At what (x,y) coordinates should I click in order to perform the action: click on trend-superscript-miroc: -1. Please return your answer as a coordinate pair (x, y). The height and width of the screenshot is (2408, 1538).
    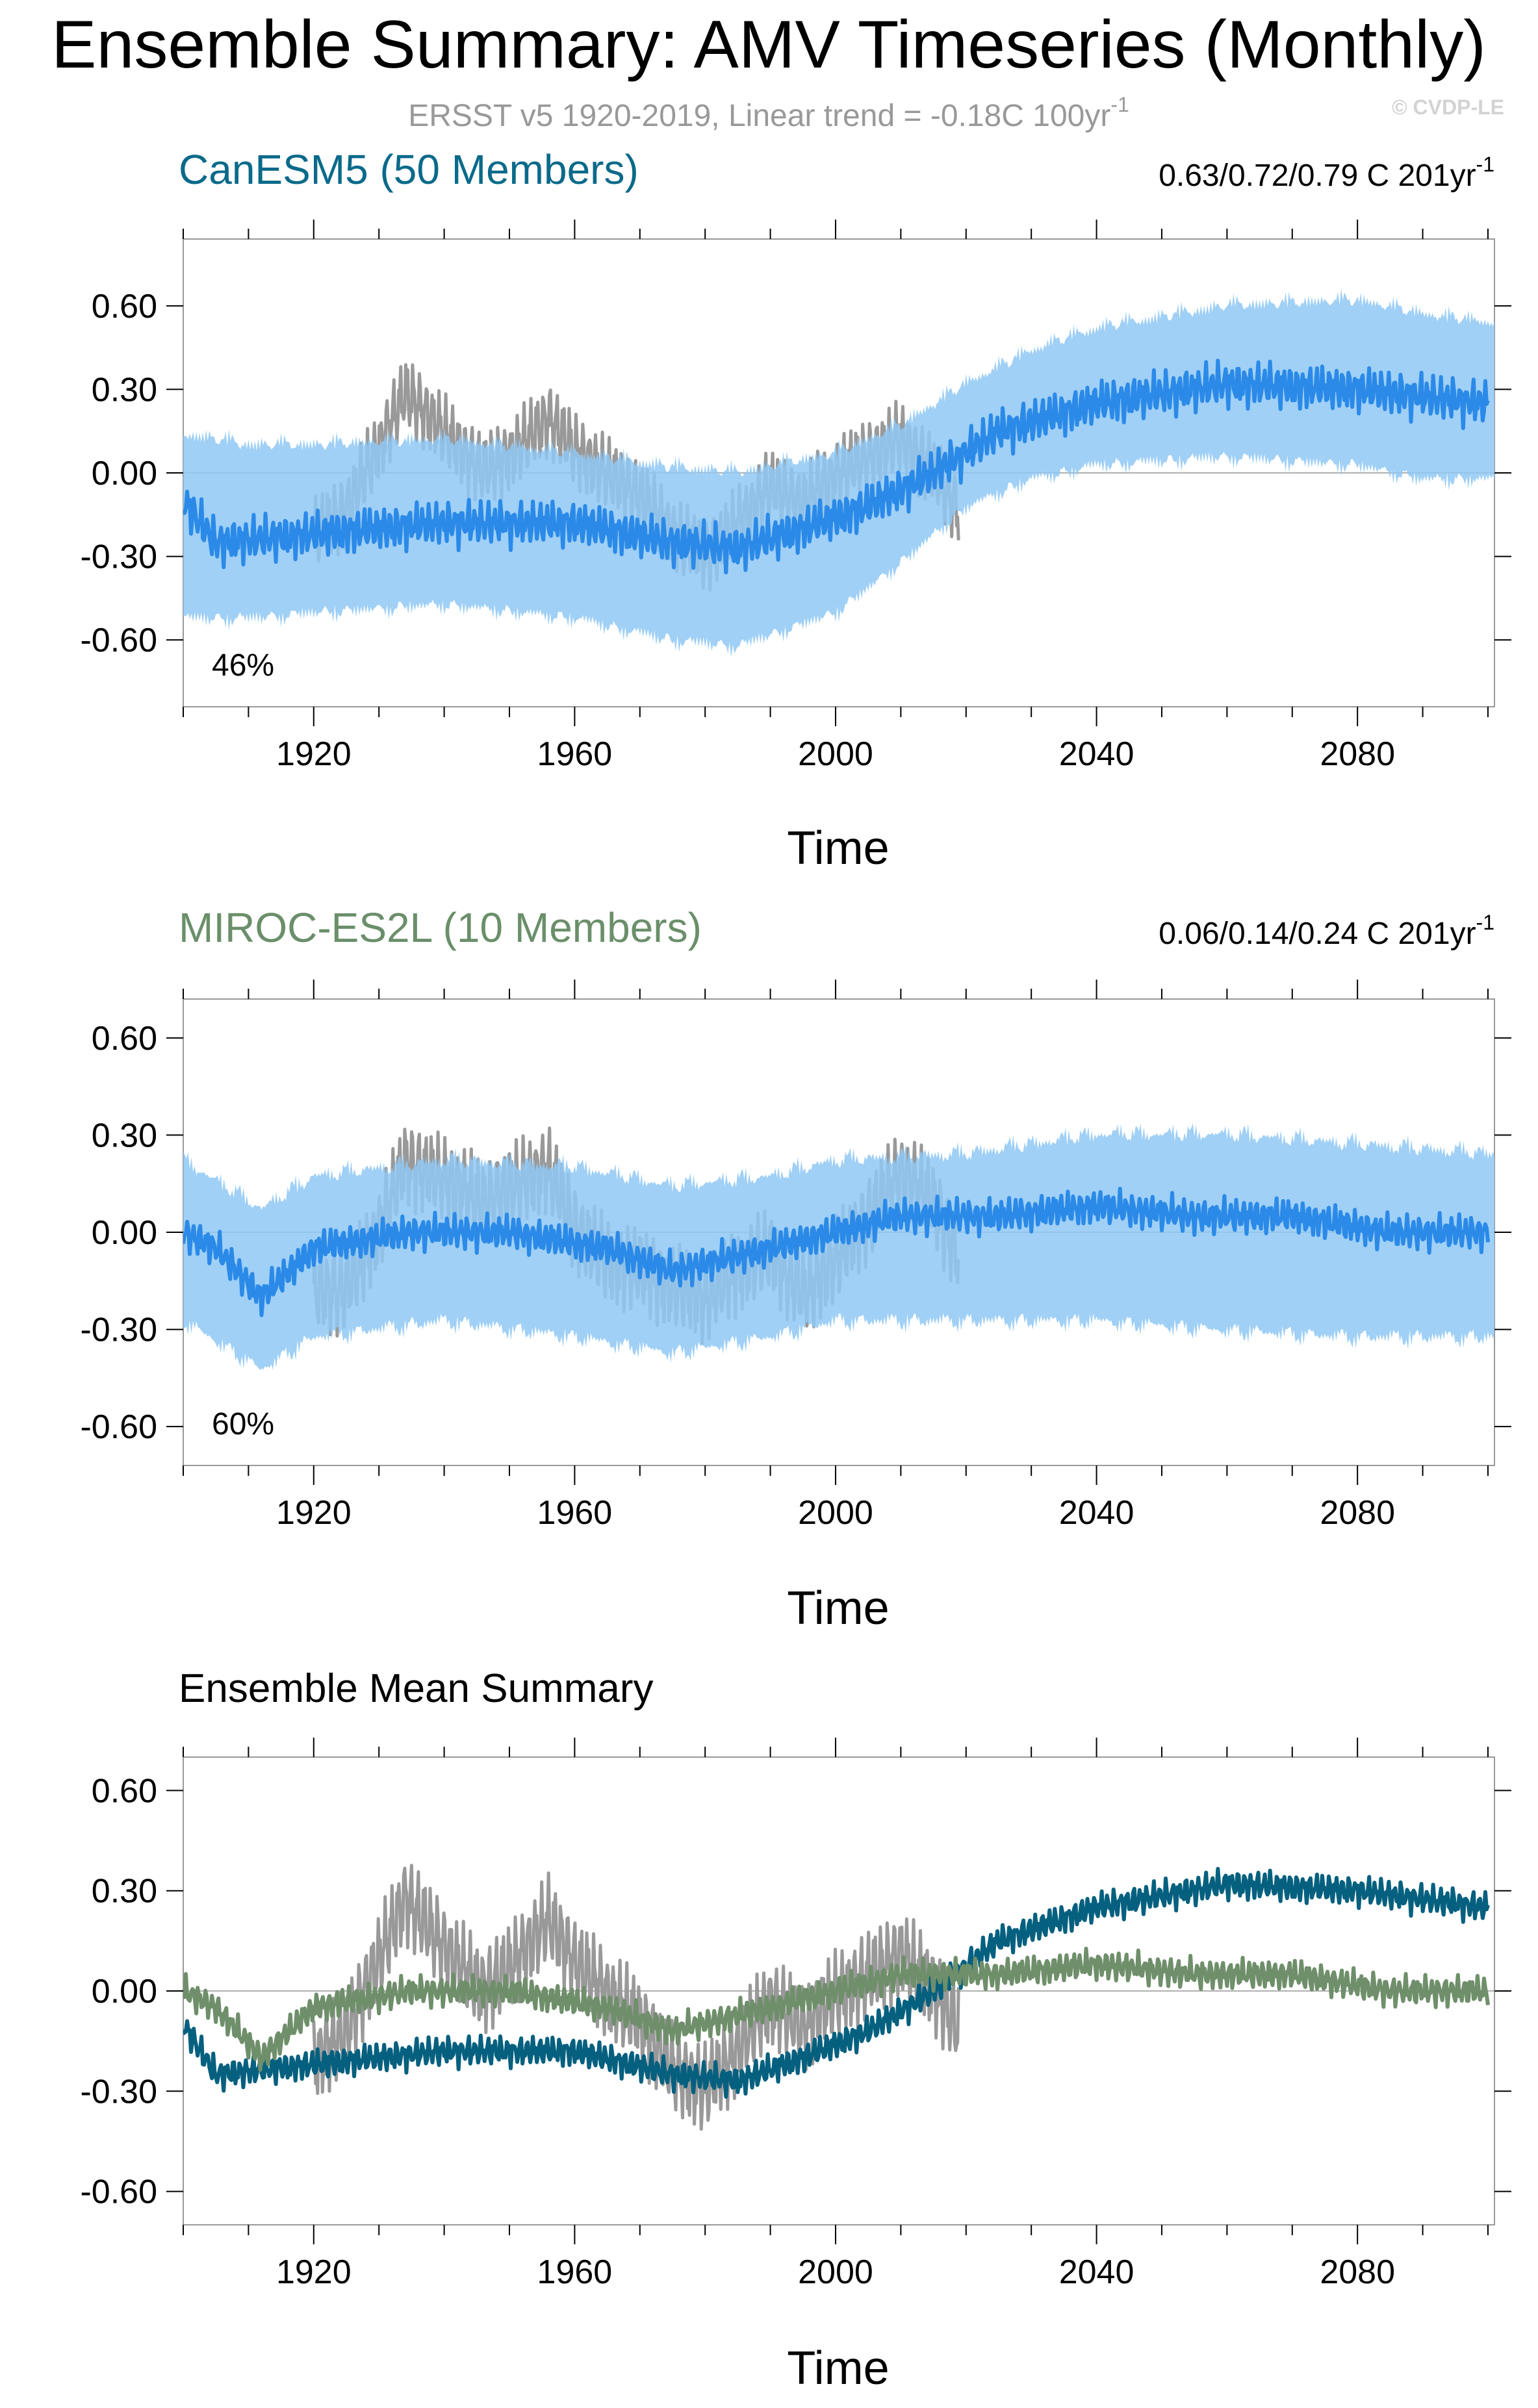
    Looking at the image, I should click on (1485, 922).